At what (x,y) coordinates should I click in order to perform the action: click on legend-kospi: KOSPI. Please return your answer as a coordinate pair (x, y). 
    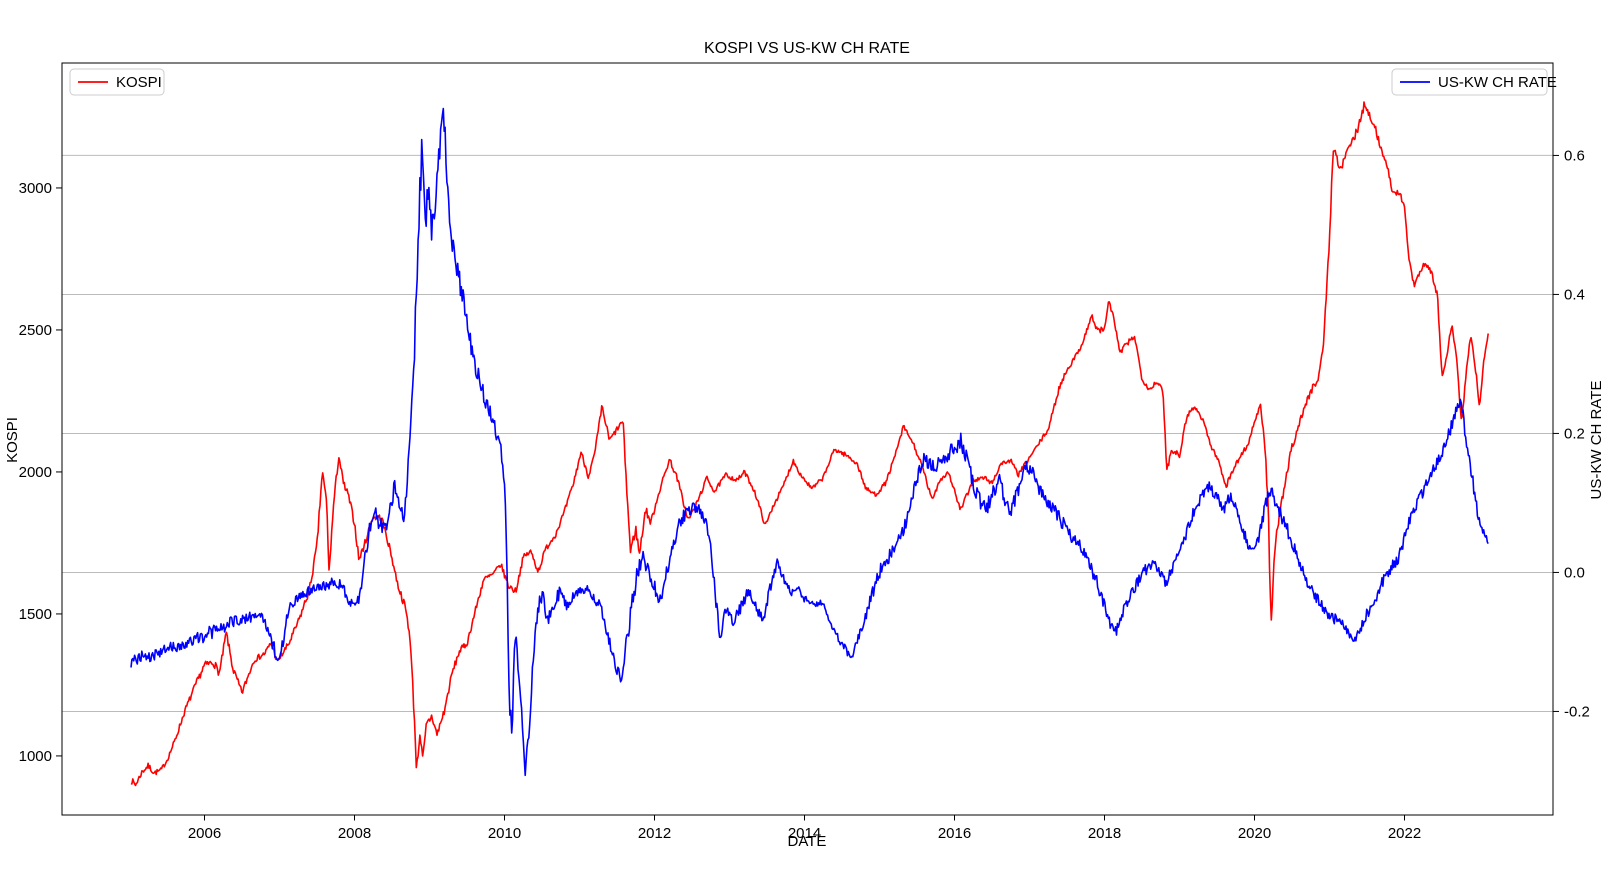
    Looking at the image, I should click on (117, 82).